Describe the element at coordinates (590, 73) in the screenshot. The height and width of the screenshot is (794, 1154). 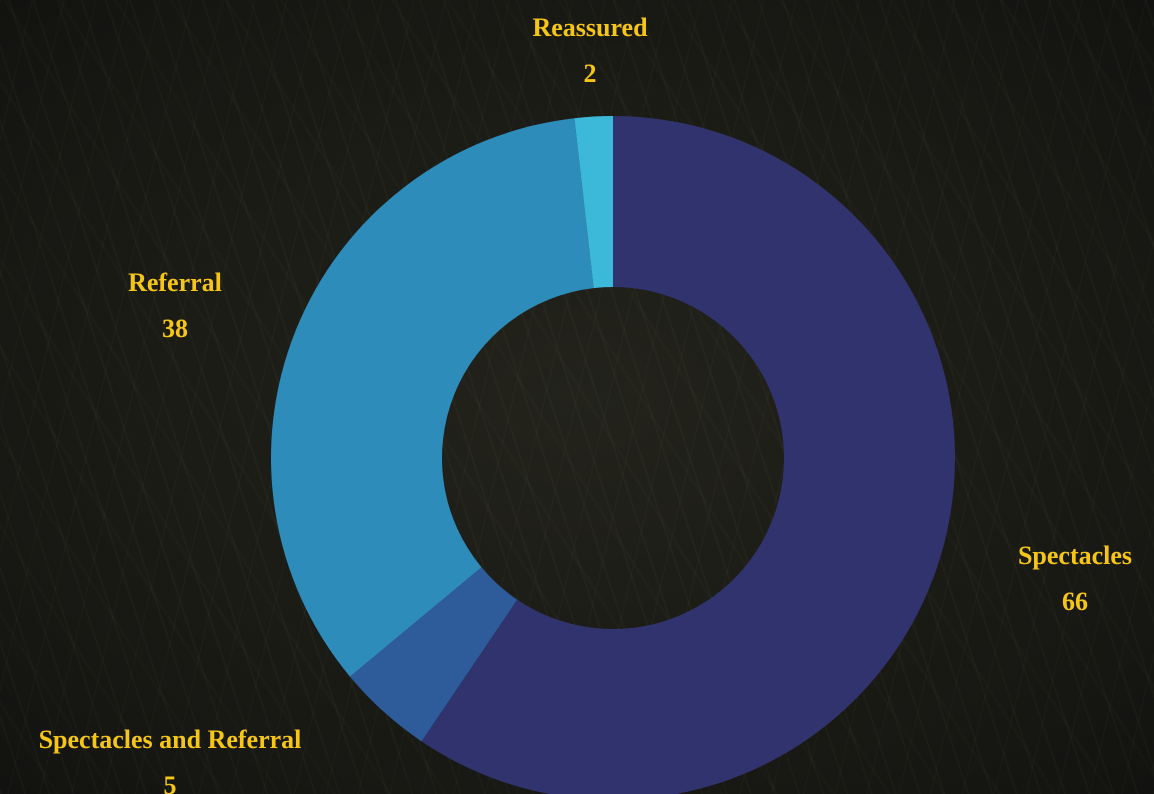
I see `segment-value: 2` at that location.